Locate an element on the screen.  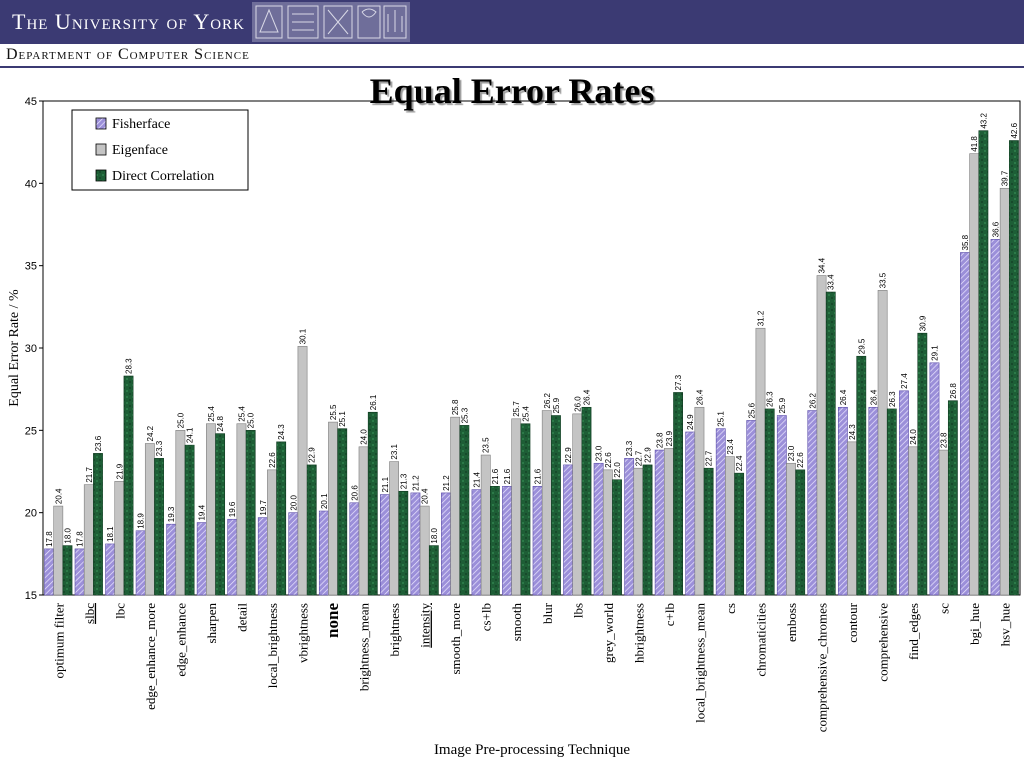
data-label: 25.0 is located at coordinates (180, 420).